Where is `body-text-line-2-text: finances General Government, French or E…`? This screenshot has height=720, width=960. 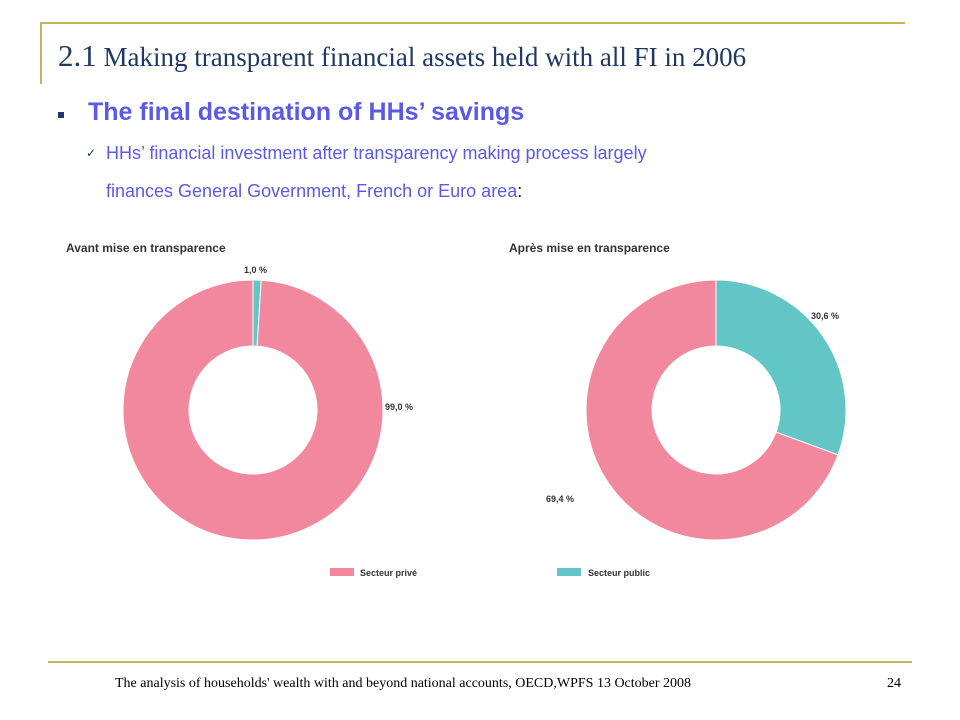 body-text-line-2-text: finances General Government, French or E… is located at coordinates (312, 191).